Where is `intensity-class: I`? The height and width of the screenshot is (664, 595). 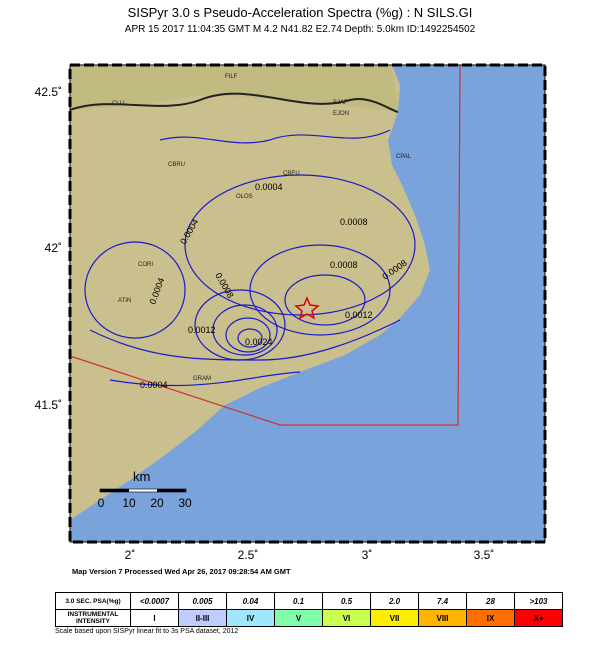
intensity-class: I is located at coordinates (154, 618).